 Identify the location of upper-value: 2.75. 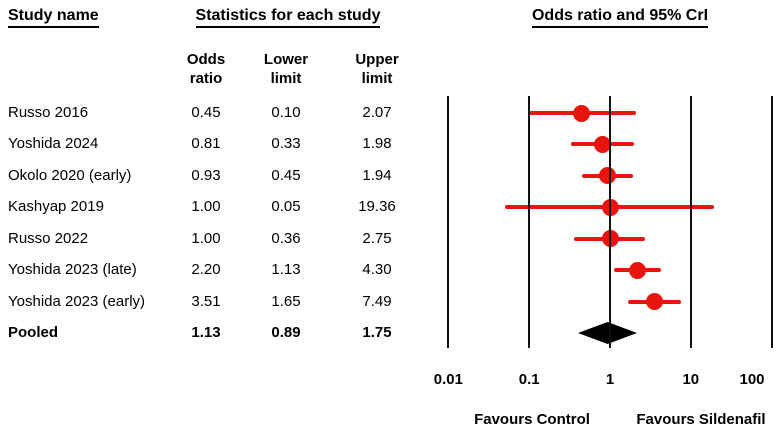
(377, 238).